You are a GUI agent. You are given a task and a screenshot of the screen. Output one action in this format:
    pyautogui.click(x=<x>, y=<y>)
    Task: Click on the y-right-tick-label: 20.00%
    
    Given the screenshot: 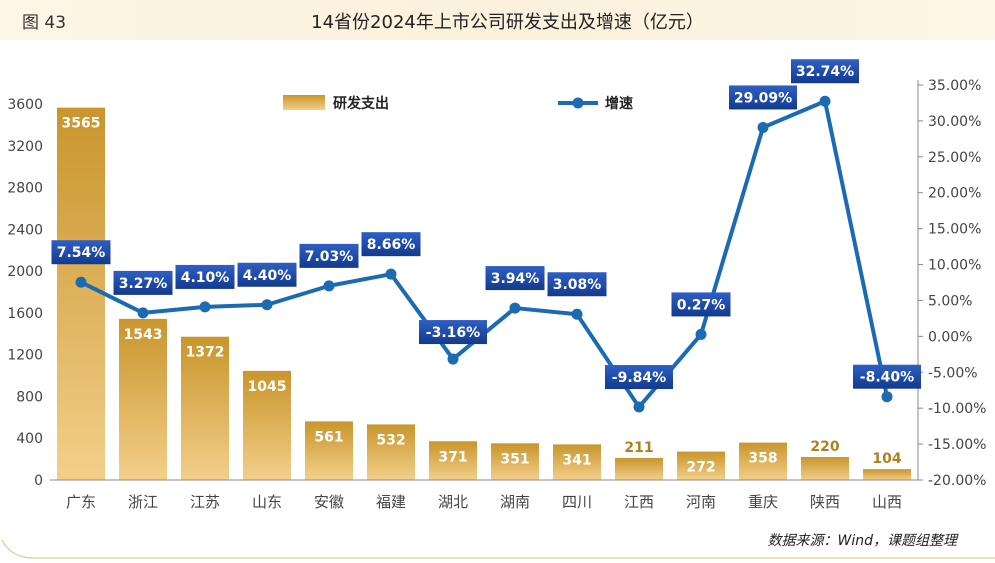 What is the action you would take?
    pyautogui.click(x=954, y=194)
    